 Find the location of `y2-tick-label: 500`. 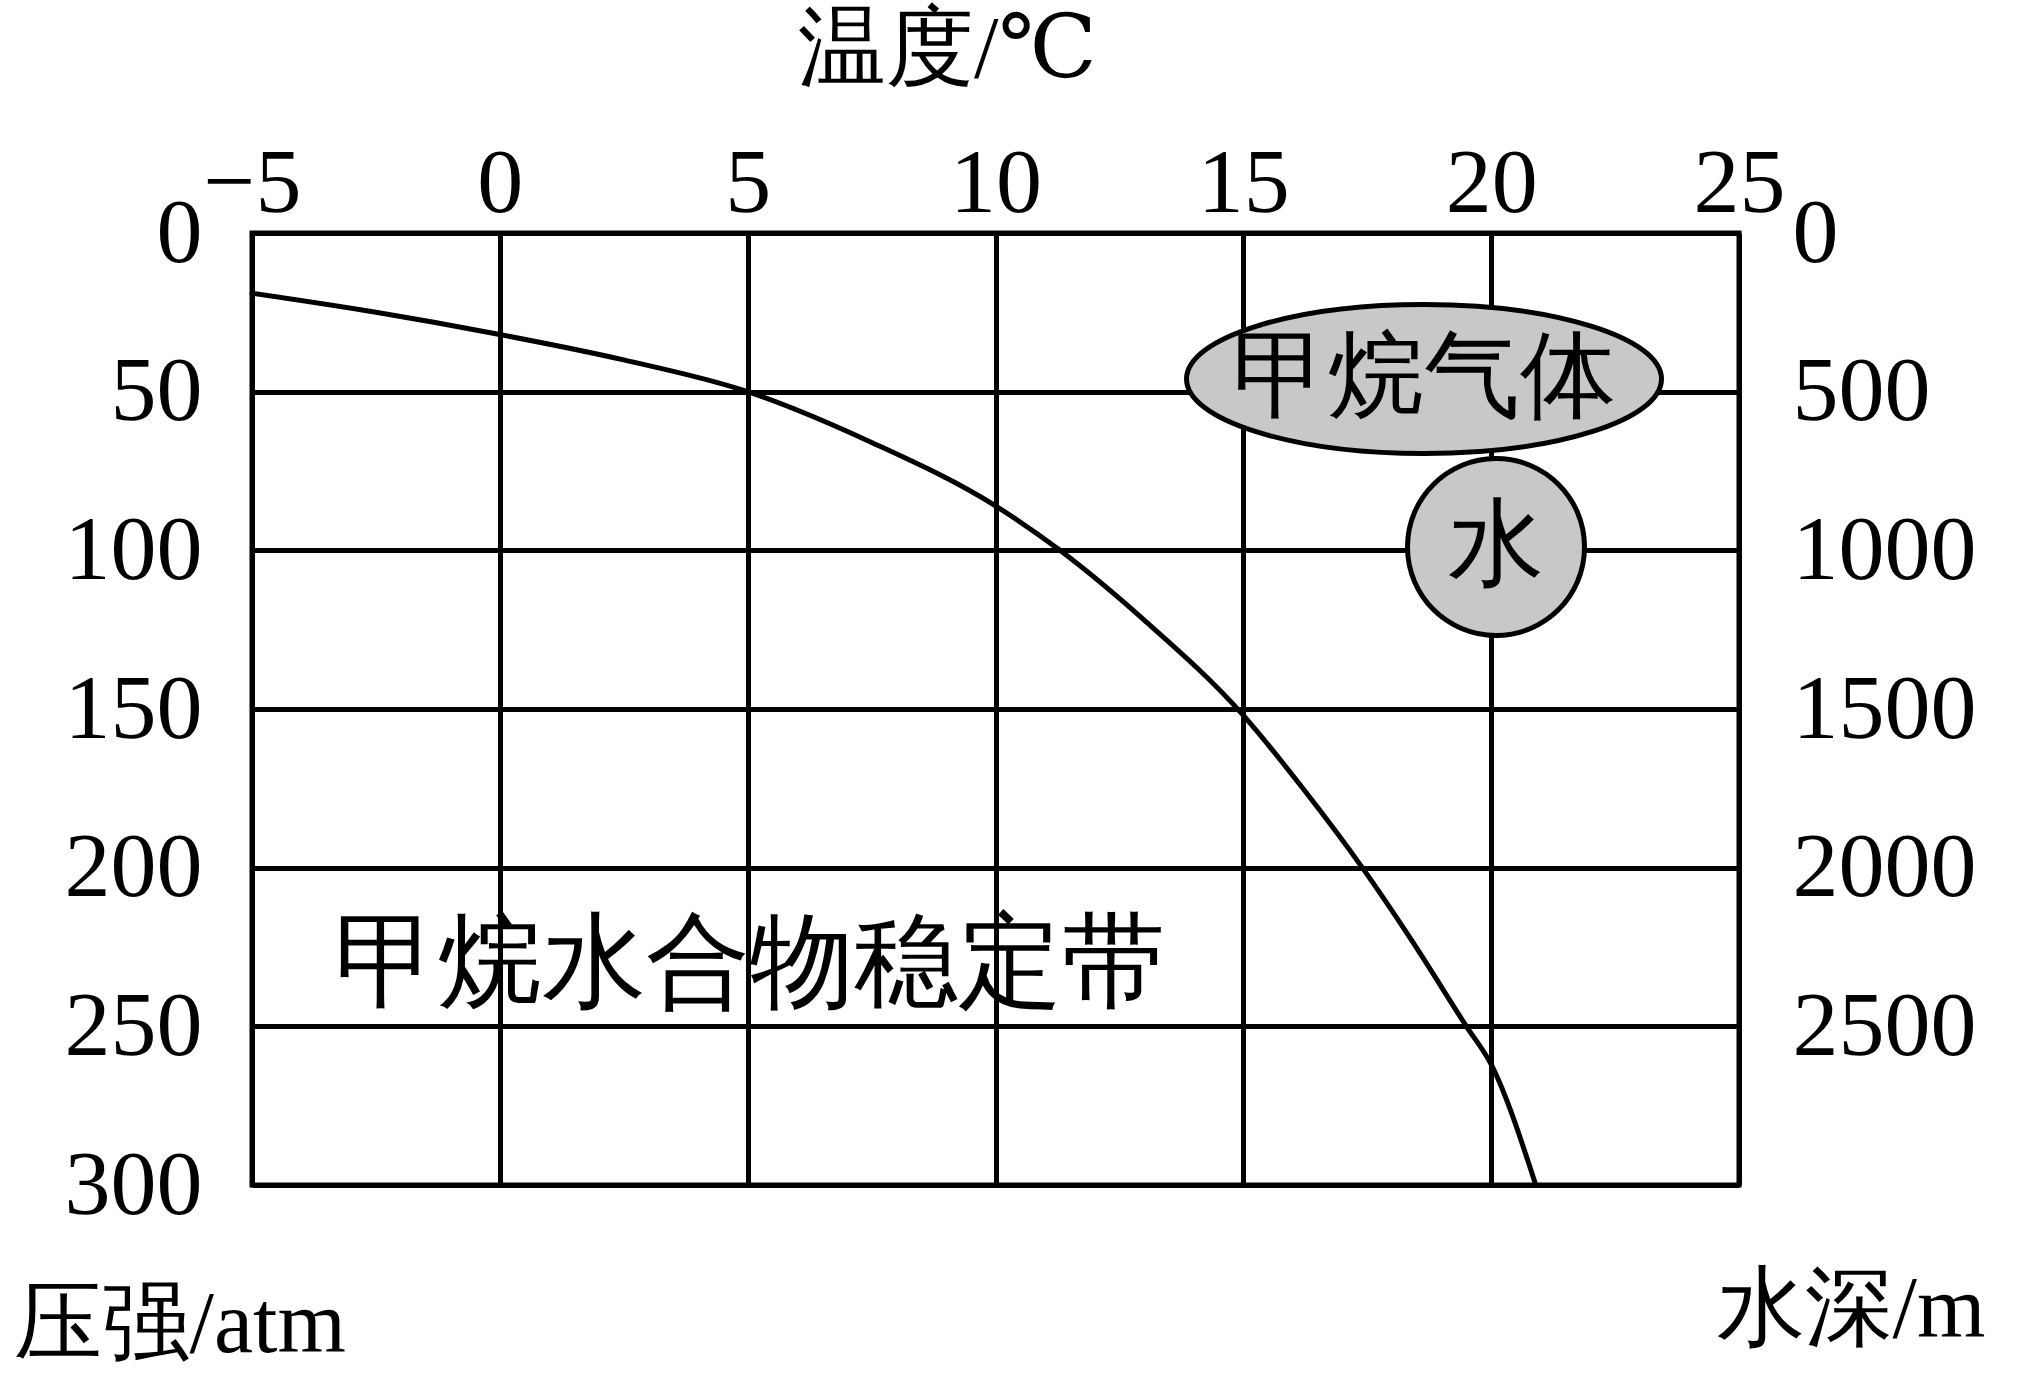

y2-tick-label: 500 is located at coordinates (1861, 389).